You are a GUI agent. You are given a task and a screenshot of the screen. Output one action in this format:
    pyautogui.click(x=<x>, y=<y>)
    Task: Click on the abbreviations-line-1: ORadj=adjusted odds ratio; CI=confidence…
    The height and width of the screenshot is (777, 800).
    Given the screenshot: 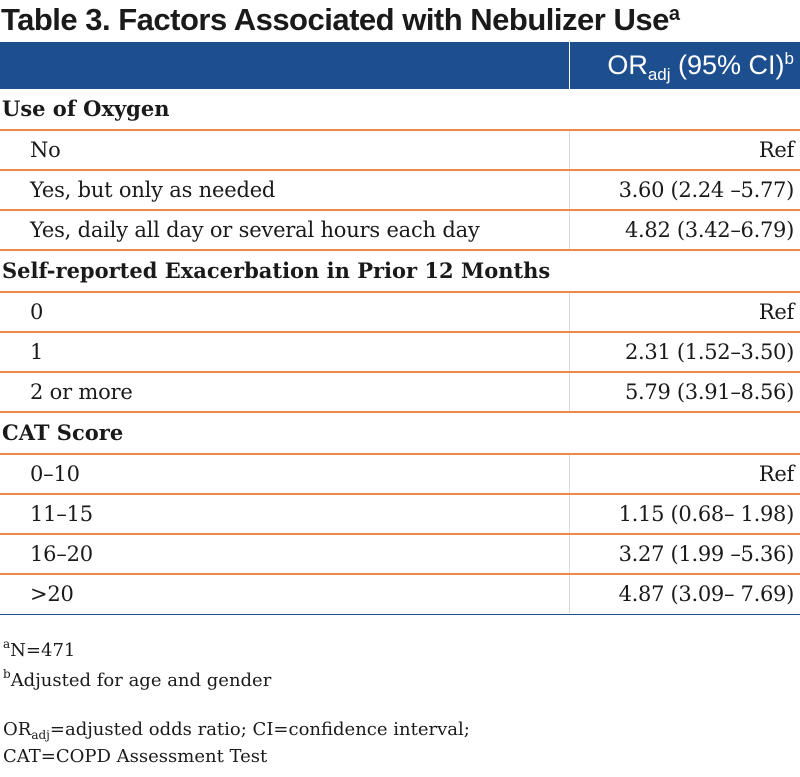 What is the action you would take?
    pyautogui.click(x=398, y=729)
    